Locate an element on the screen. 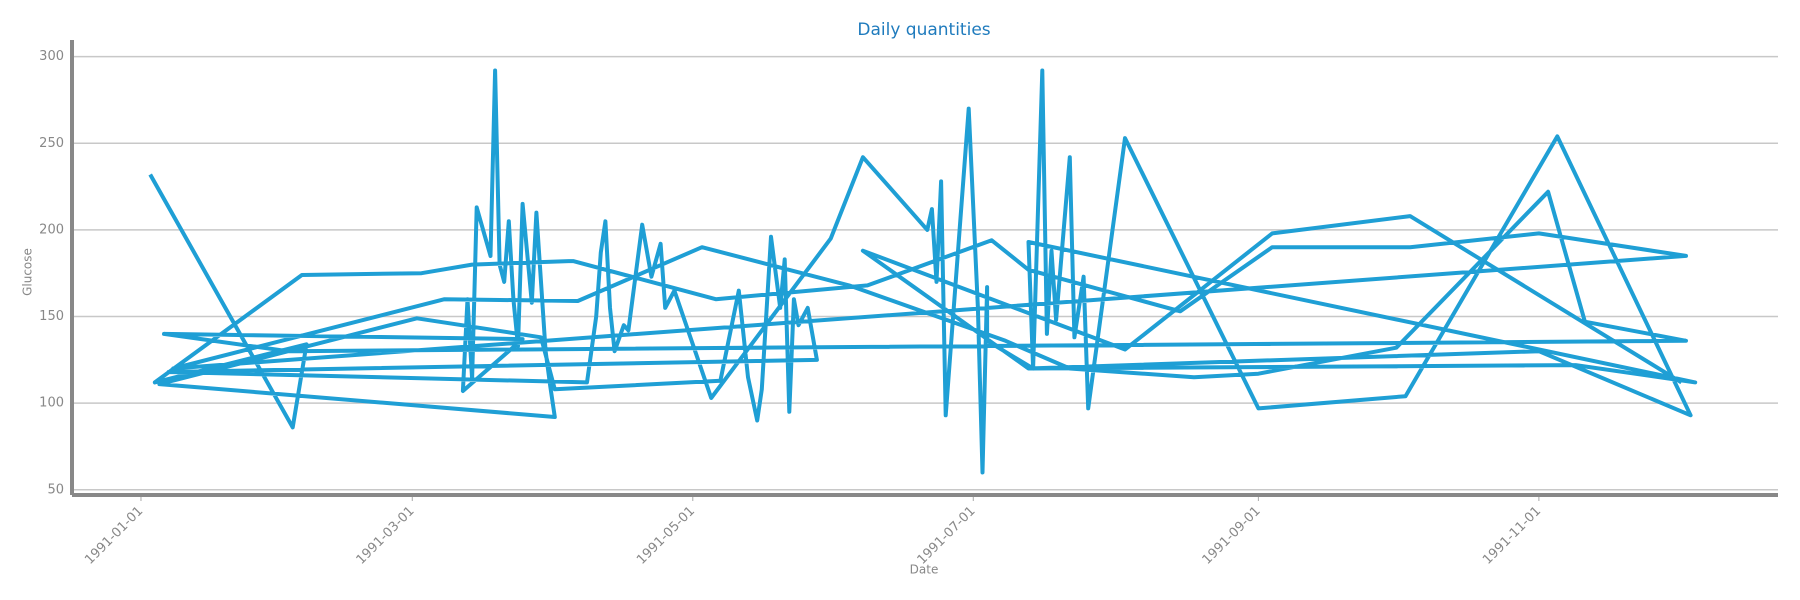 This screenshot has width=1800, height=600. y-axis-label: Glucose is located at coordinates (28, 272).